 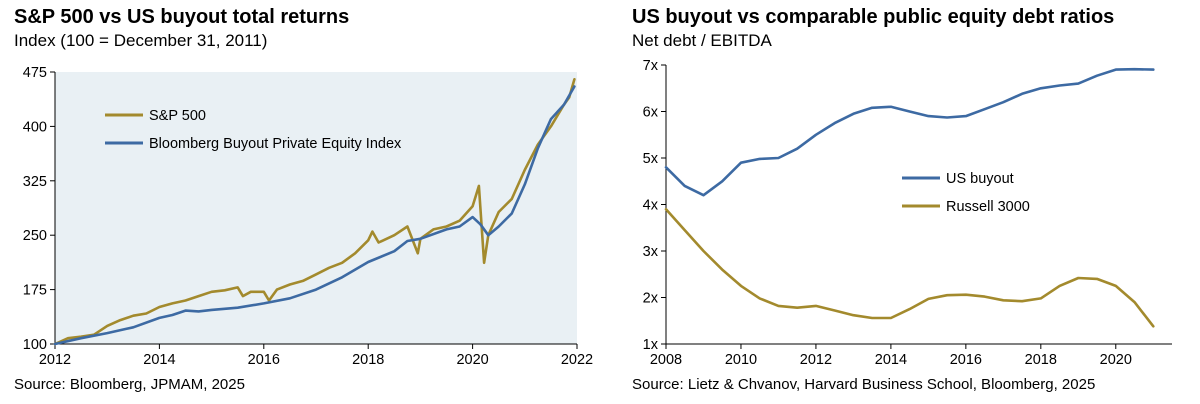 I want to click on legend-label: US buyout, so click(x=980, y=179).